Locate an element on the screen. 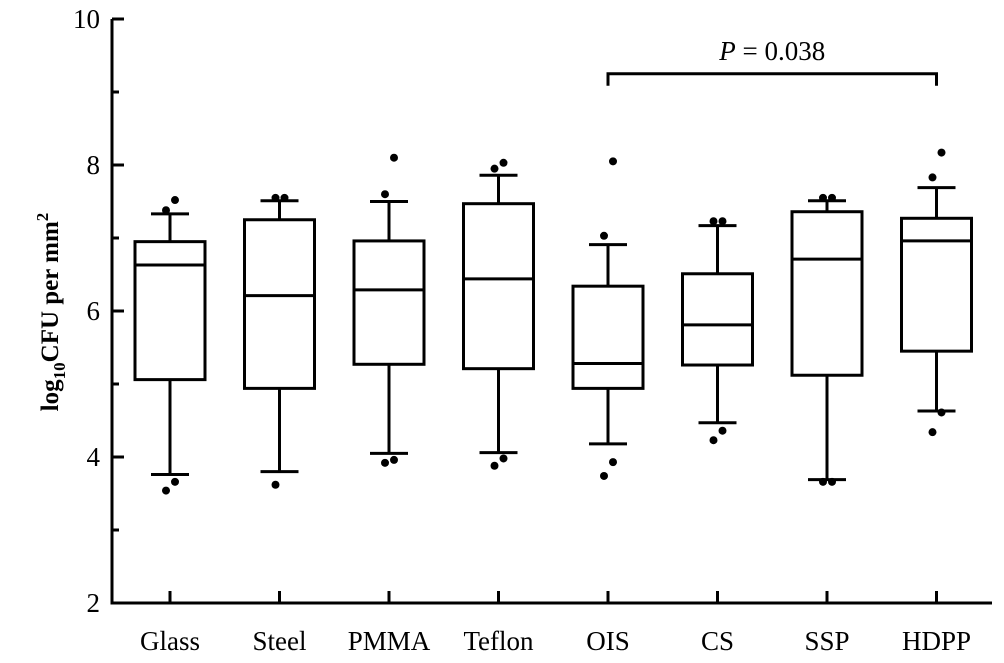 The height and width of the screenshot is (663, 1004). y-axis-title-subscript: 10 is located at coordinates (59, 370).